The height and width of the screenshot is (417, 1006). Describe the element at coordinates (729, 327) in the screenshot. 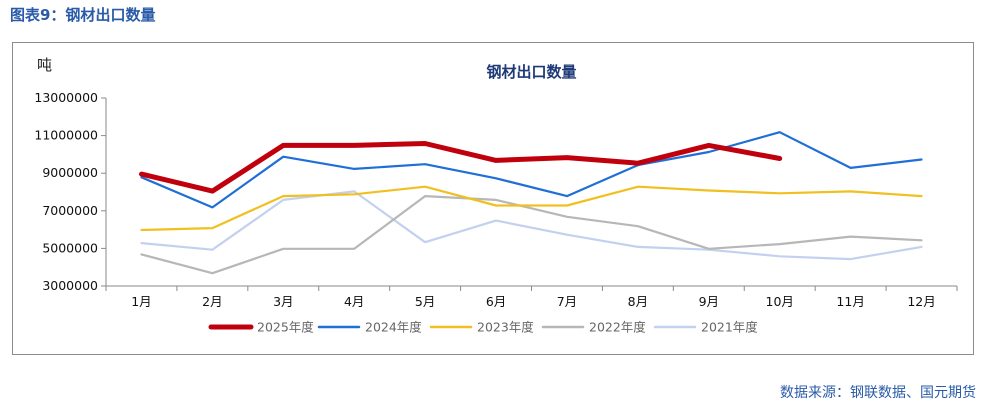

I see `legend-label: 2021年度` at that location.